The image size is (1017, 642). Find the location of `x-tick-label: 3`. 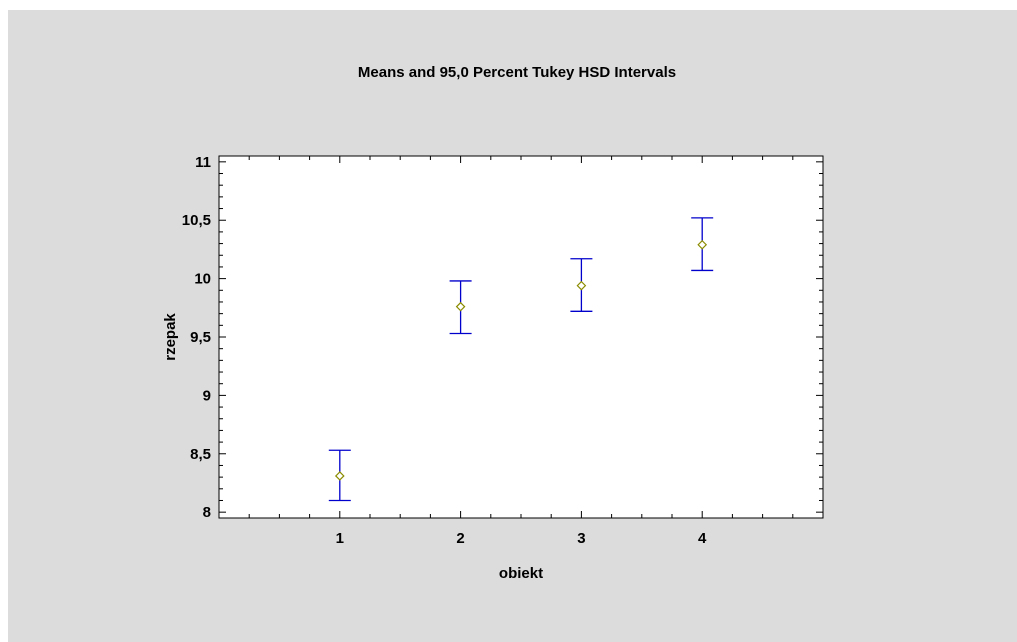

x-tick-label: 3 is located at coordinates (581, 538).